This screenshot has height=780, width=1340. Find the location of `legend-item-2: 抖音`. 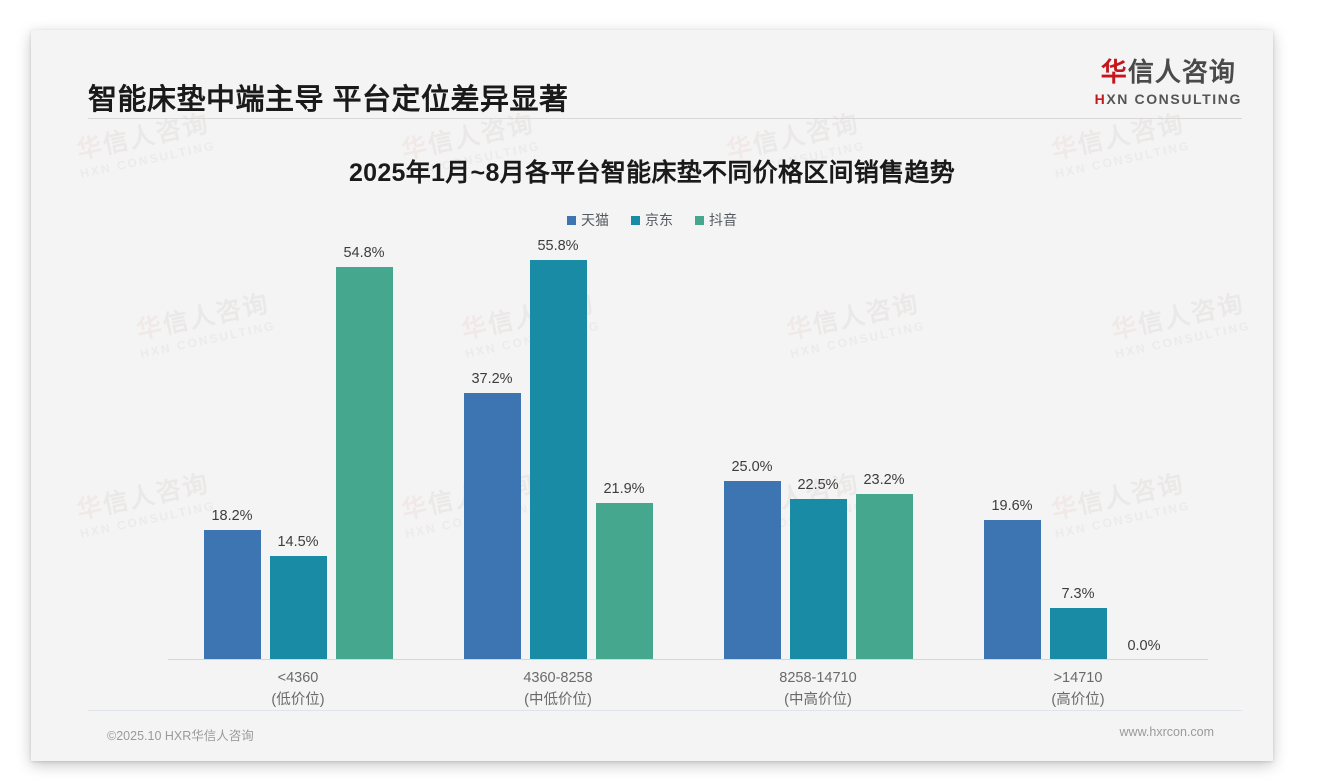

legend-item-2: 抖音 is located at coordinates (716, 220).